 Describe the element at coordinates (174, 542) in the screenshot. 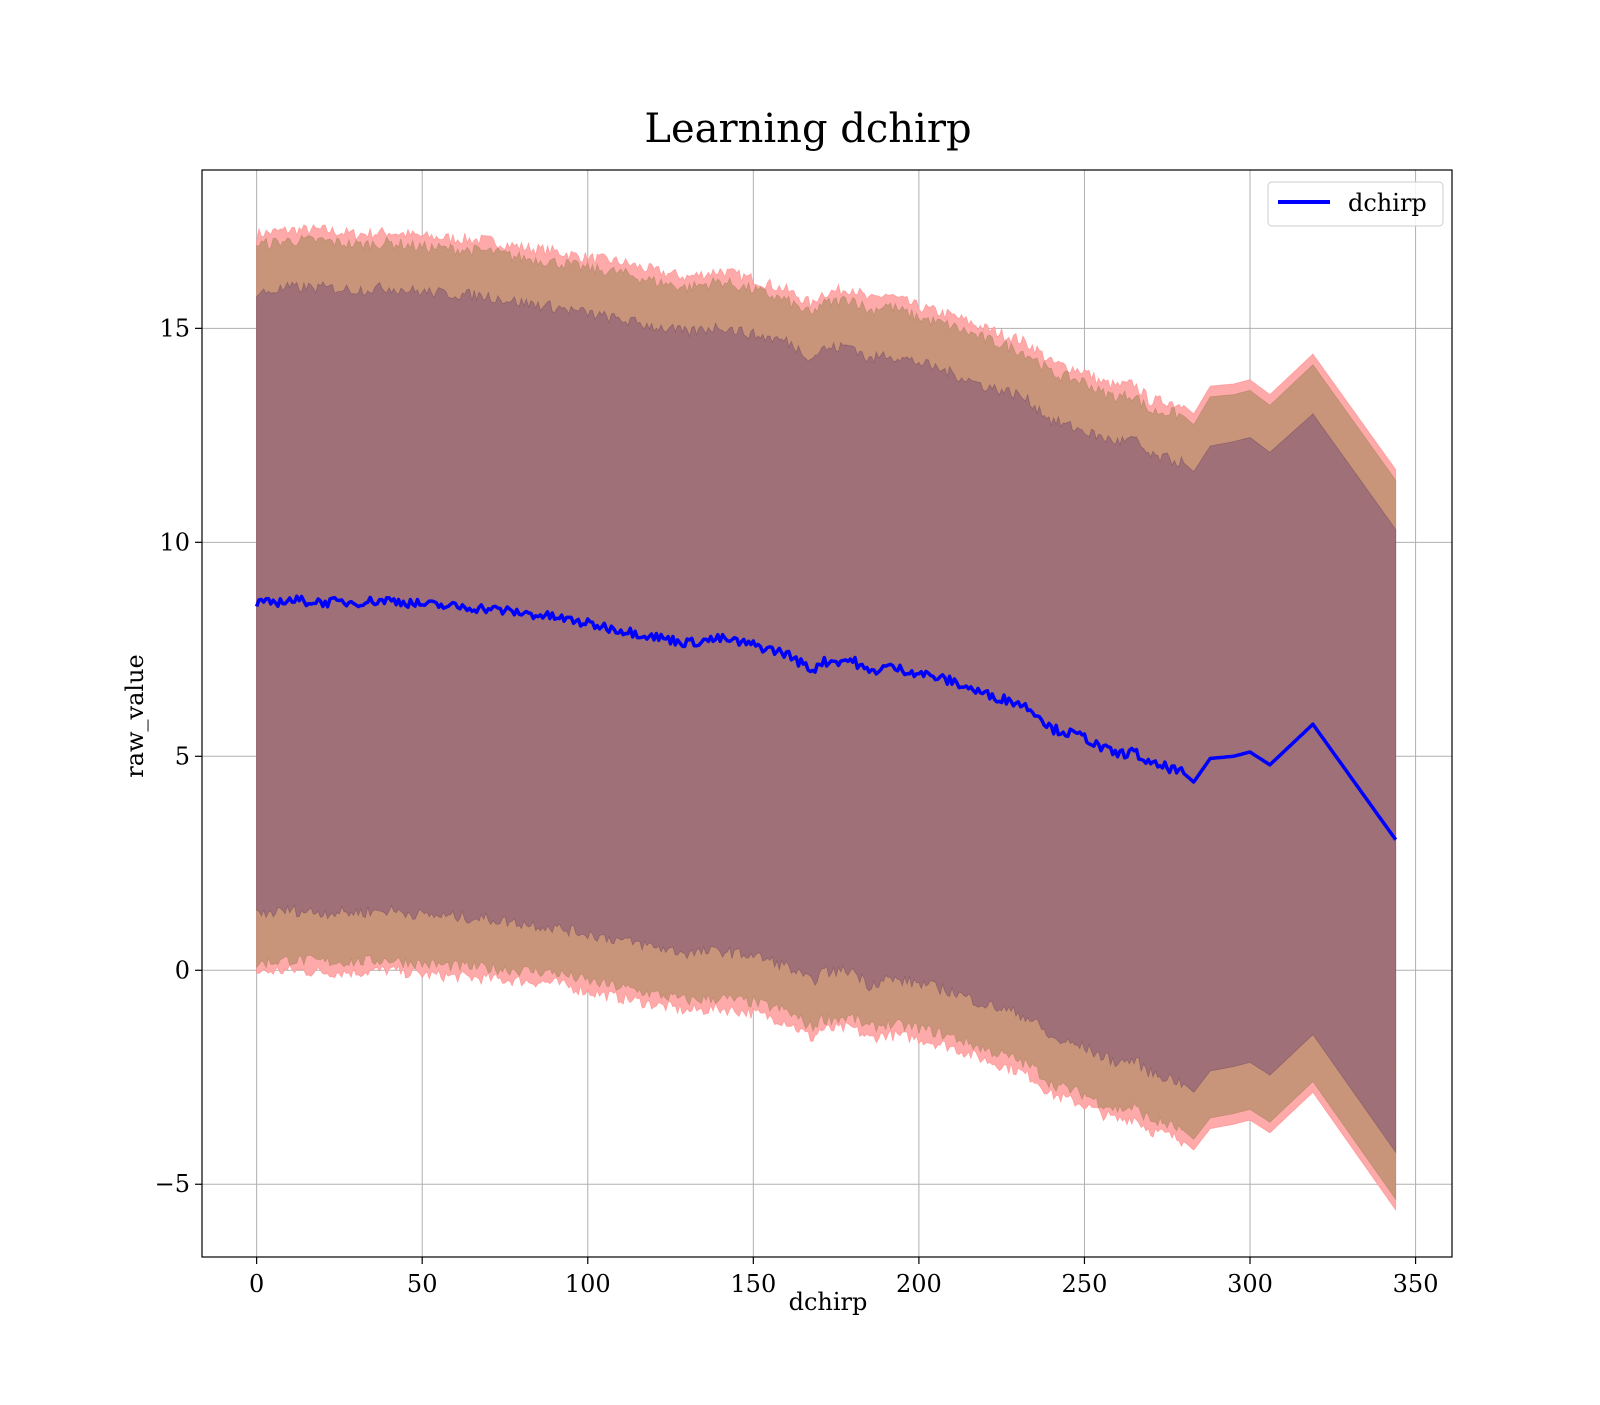

I see `y-tick-label: 10` at that location.